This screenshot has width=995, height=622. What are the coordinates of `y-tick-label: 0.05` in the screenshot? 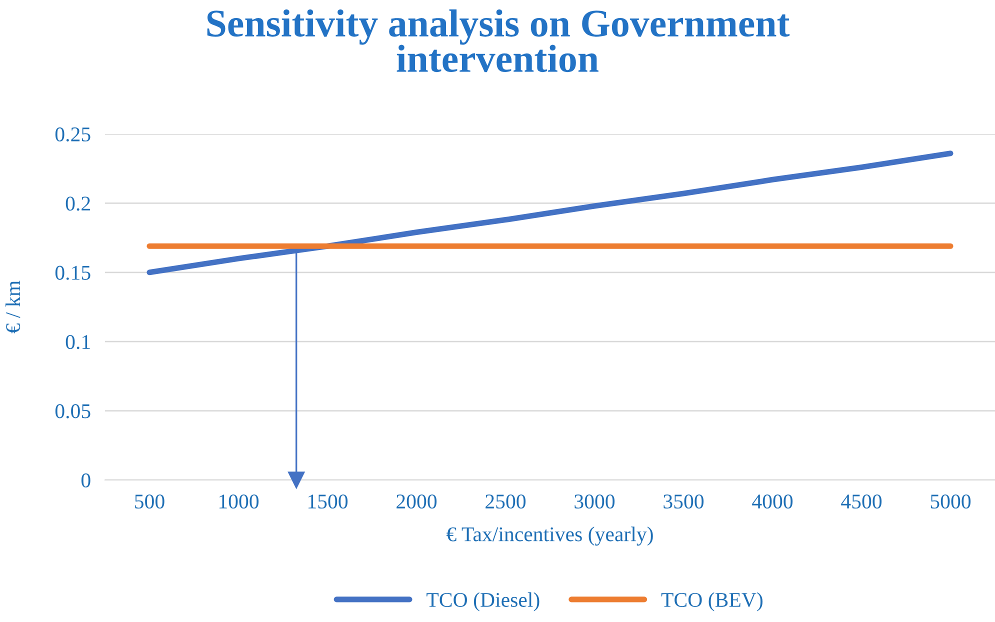 It's located at (72, 411).